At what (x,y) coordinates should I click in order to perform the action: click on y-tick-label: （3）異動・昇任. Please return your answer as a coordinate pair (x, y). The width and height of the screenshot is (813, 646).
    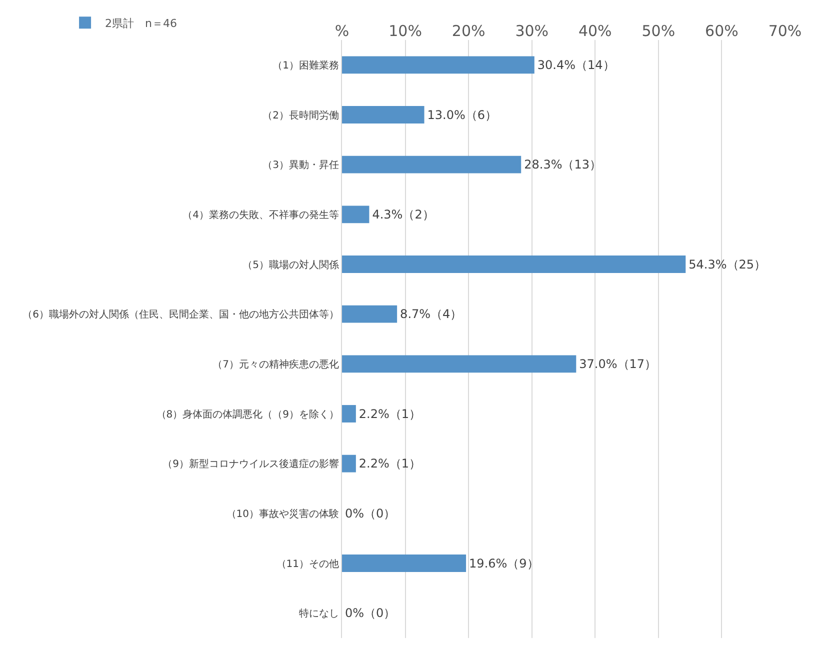
    Looking at the image, I should click on (300, 166).